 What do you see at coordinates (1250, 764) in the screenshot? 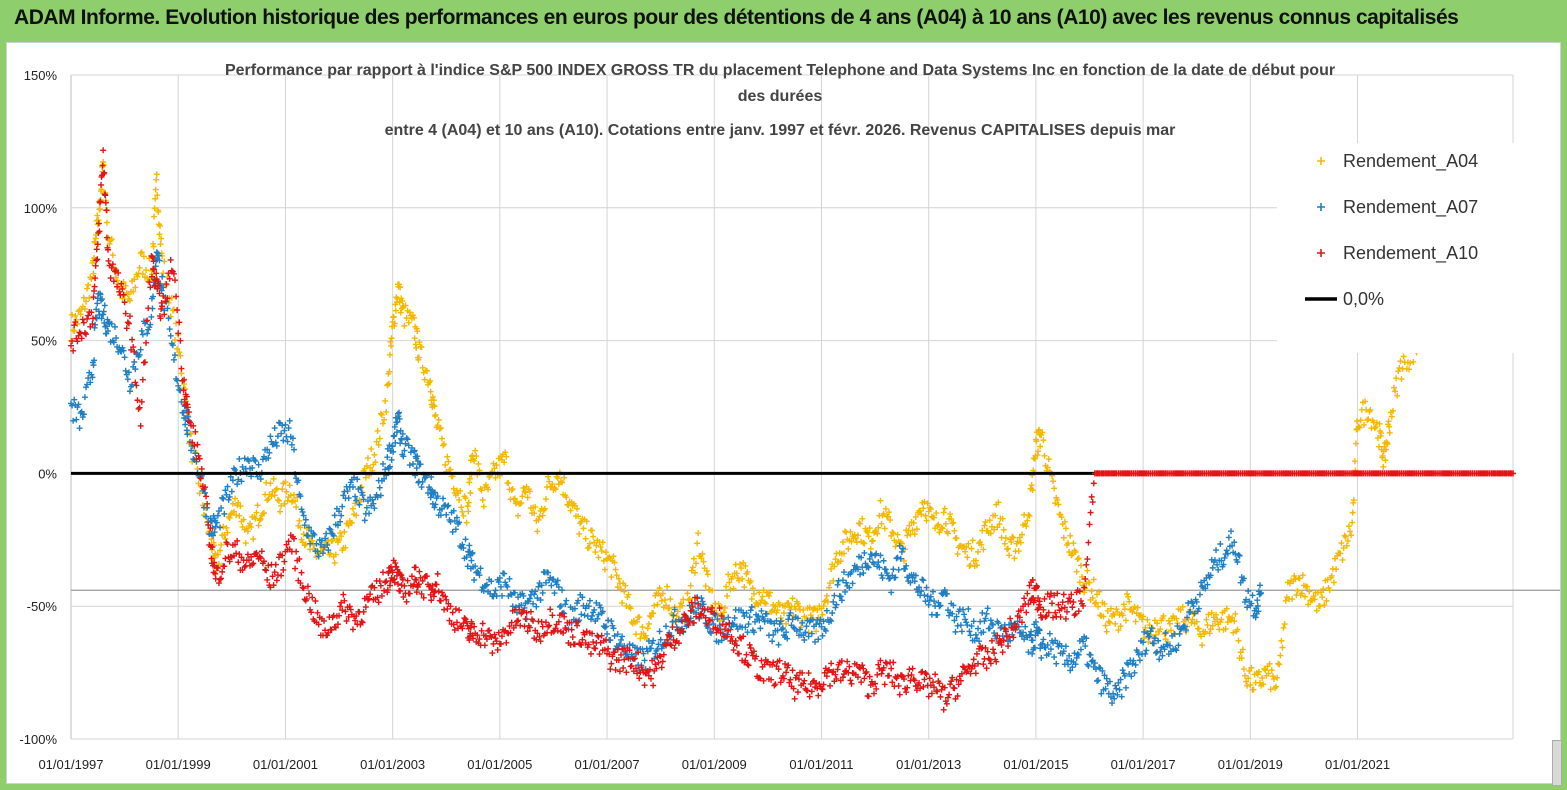
I see `x-tick-label: 01/01/2019` at bounding box center [1250, 764].